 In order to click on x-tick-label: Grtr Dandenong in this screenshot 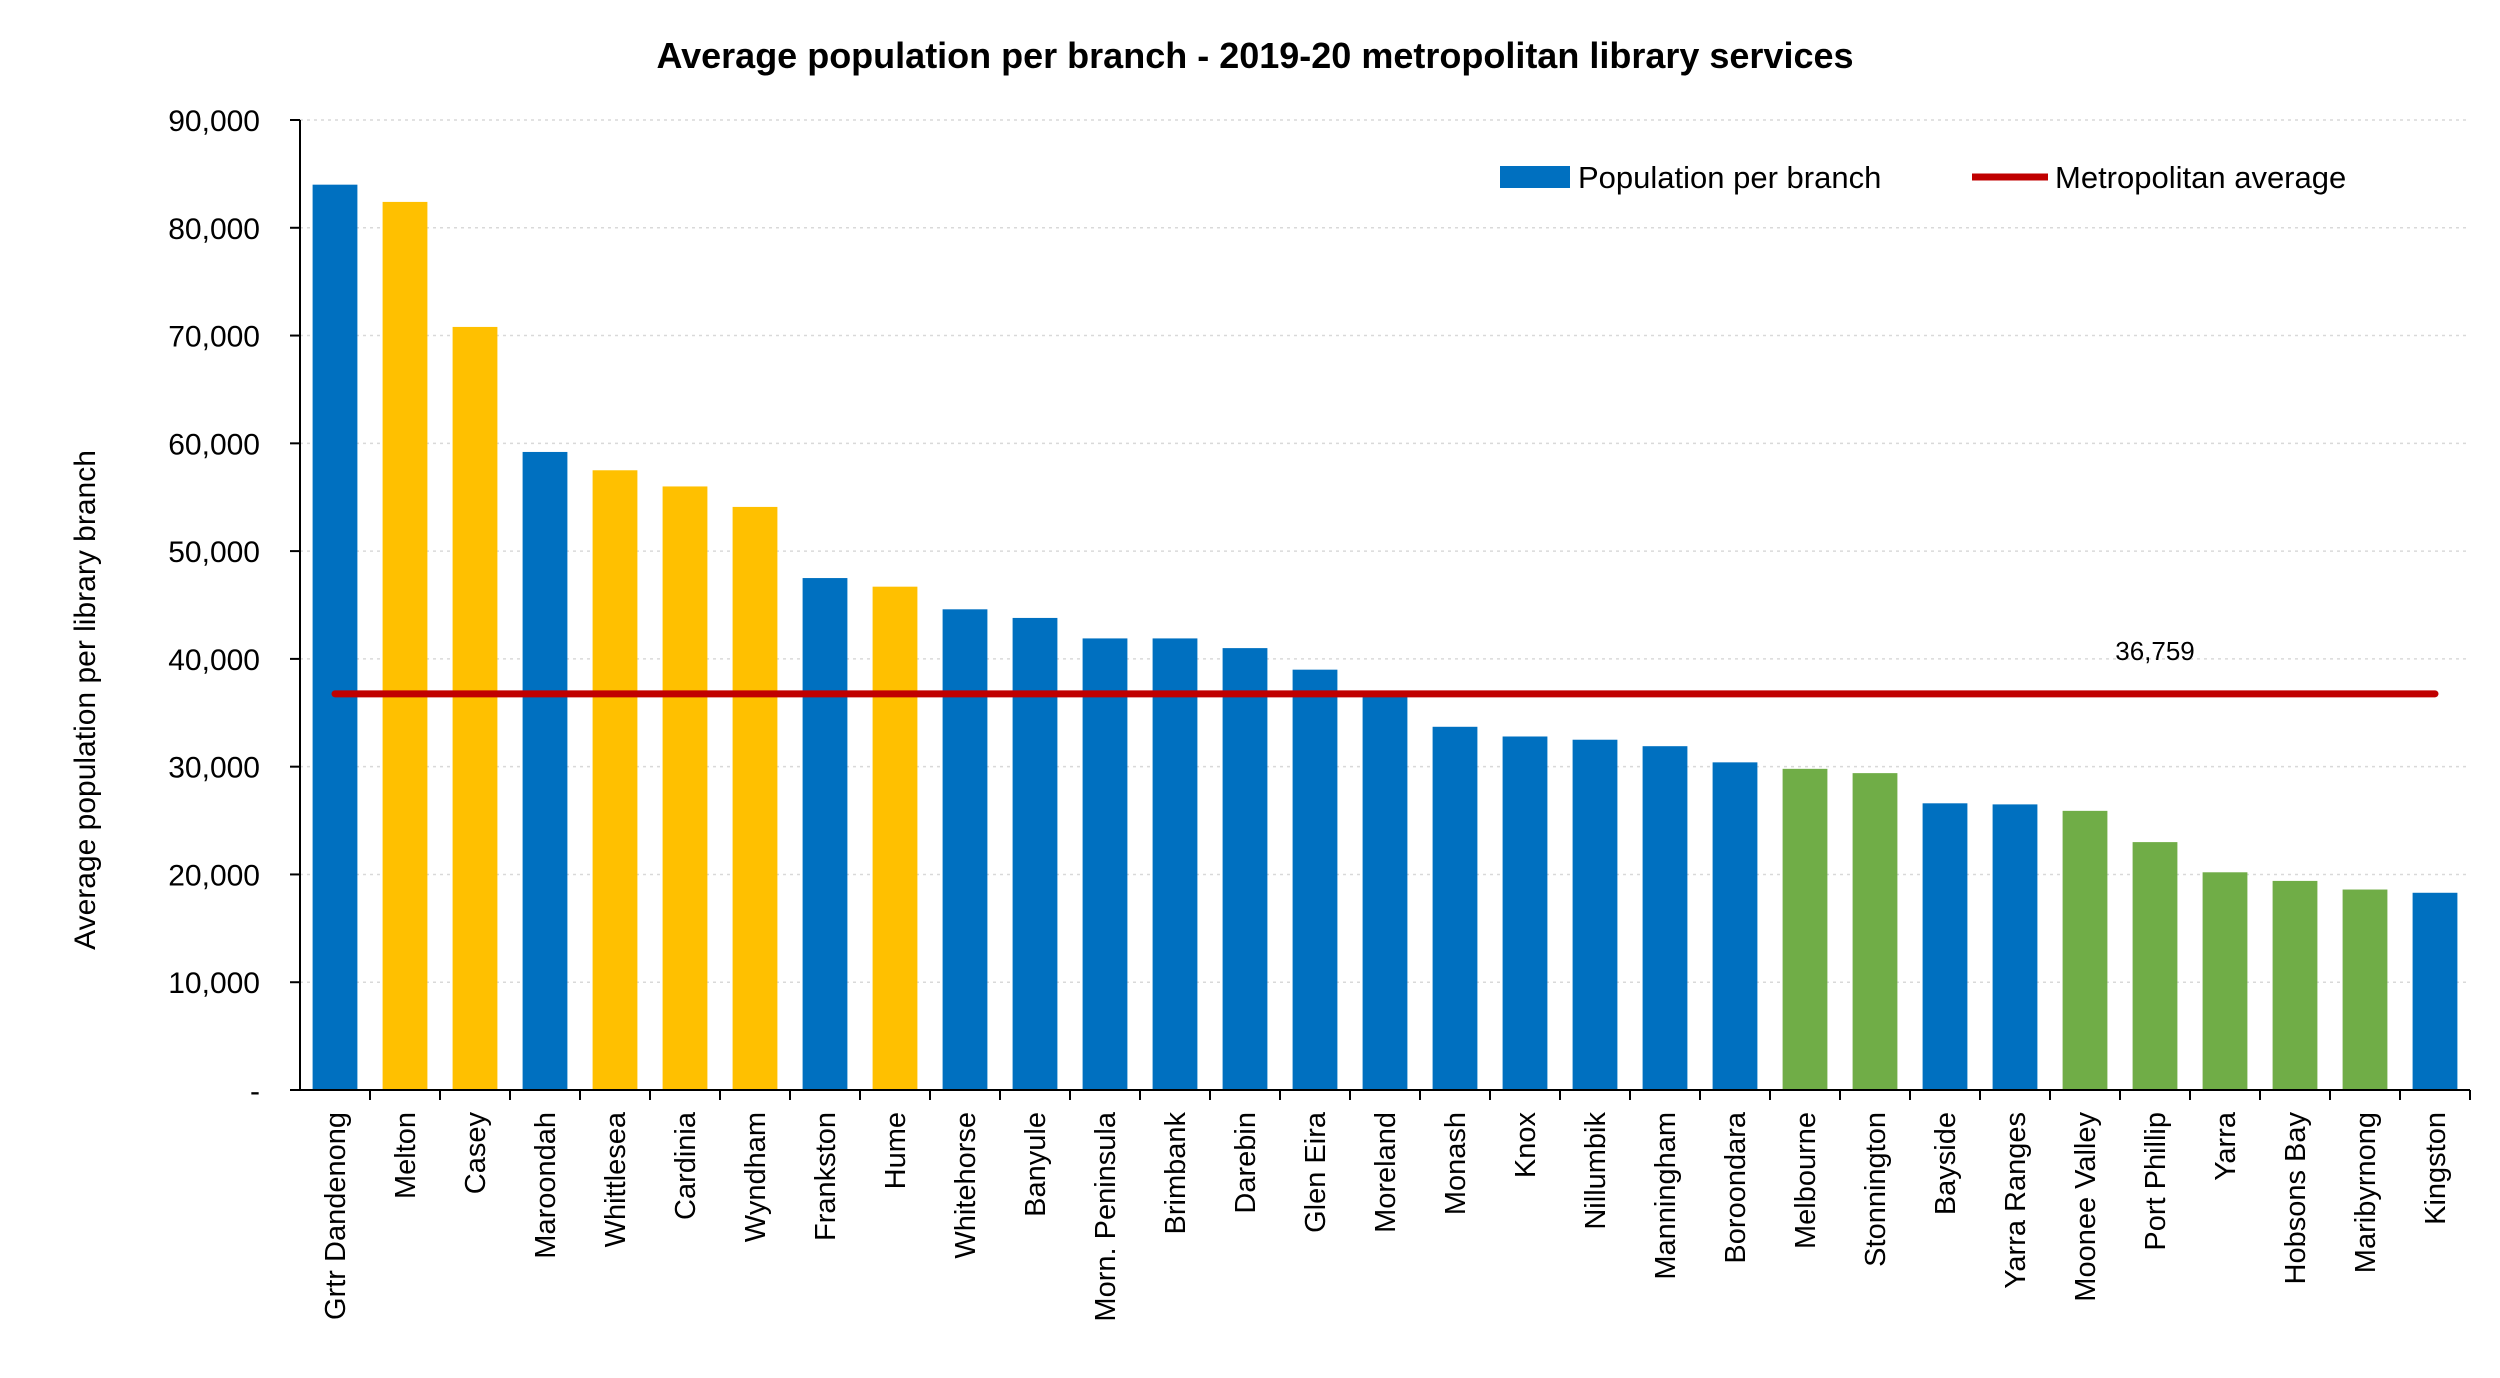, I will do `click(336, 1216)`.